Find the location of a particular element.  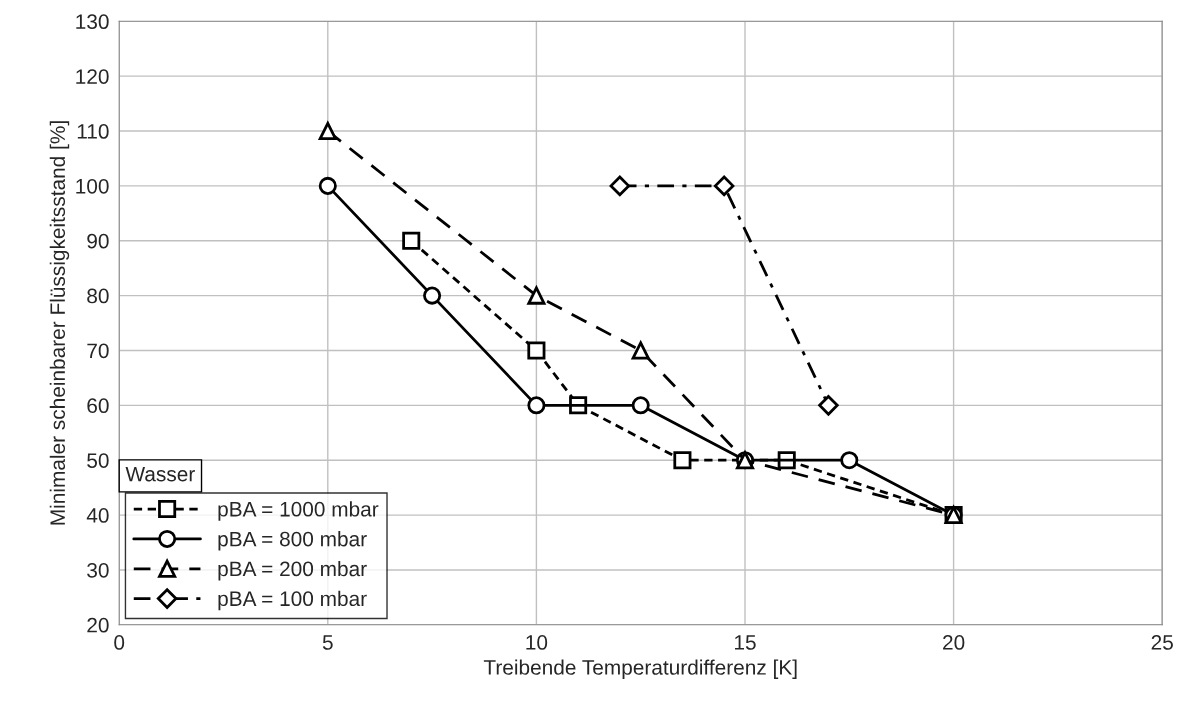

y-tick-label: 20 is located at coordinates (98, 625).